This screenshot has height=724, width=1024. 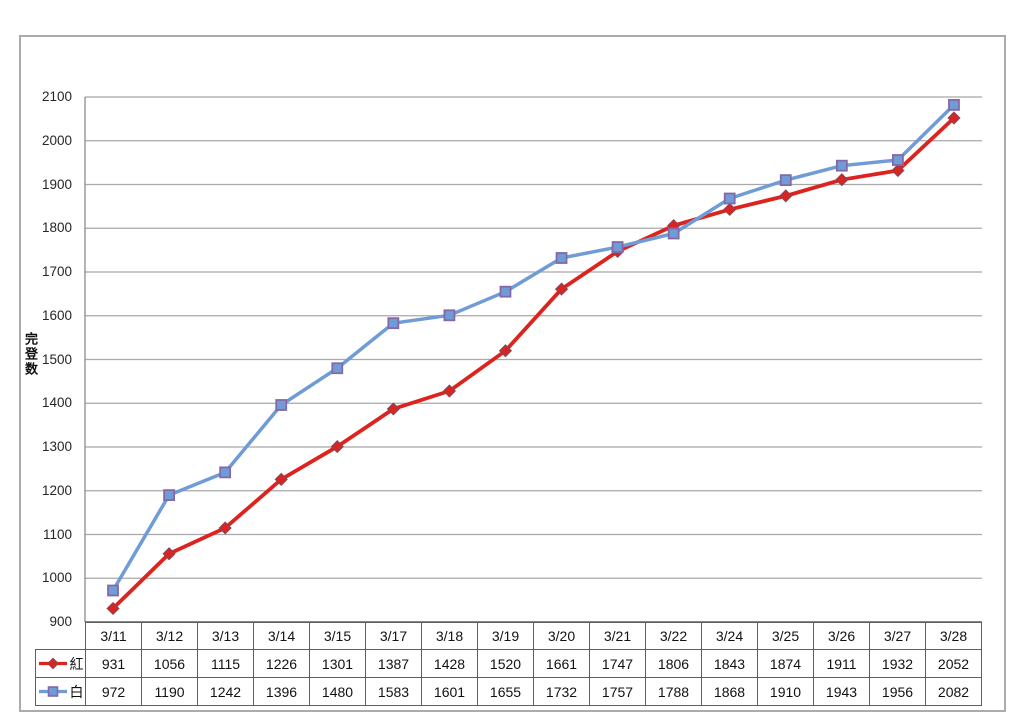 What do you see at coordinates (729, 636) in the screenshot?
I see `date-cell: 3/24` at bounding box center [729, 636].